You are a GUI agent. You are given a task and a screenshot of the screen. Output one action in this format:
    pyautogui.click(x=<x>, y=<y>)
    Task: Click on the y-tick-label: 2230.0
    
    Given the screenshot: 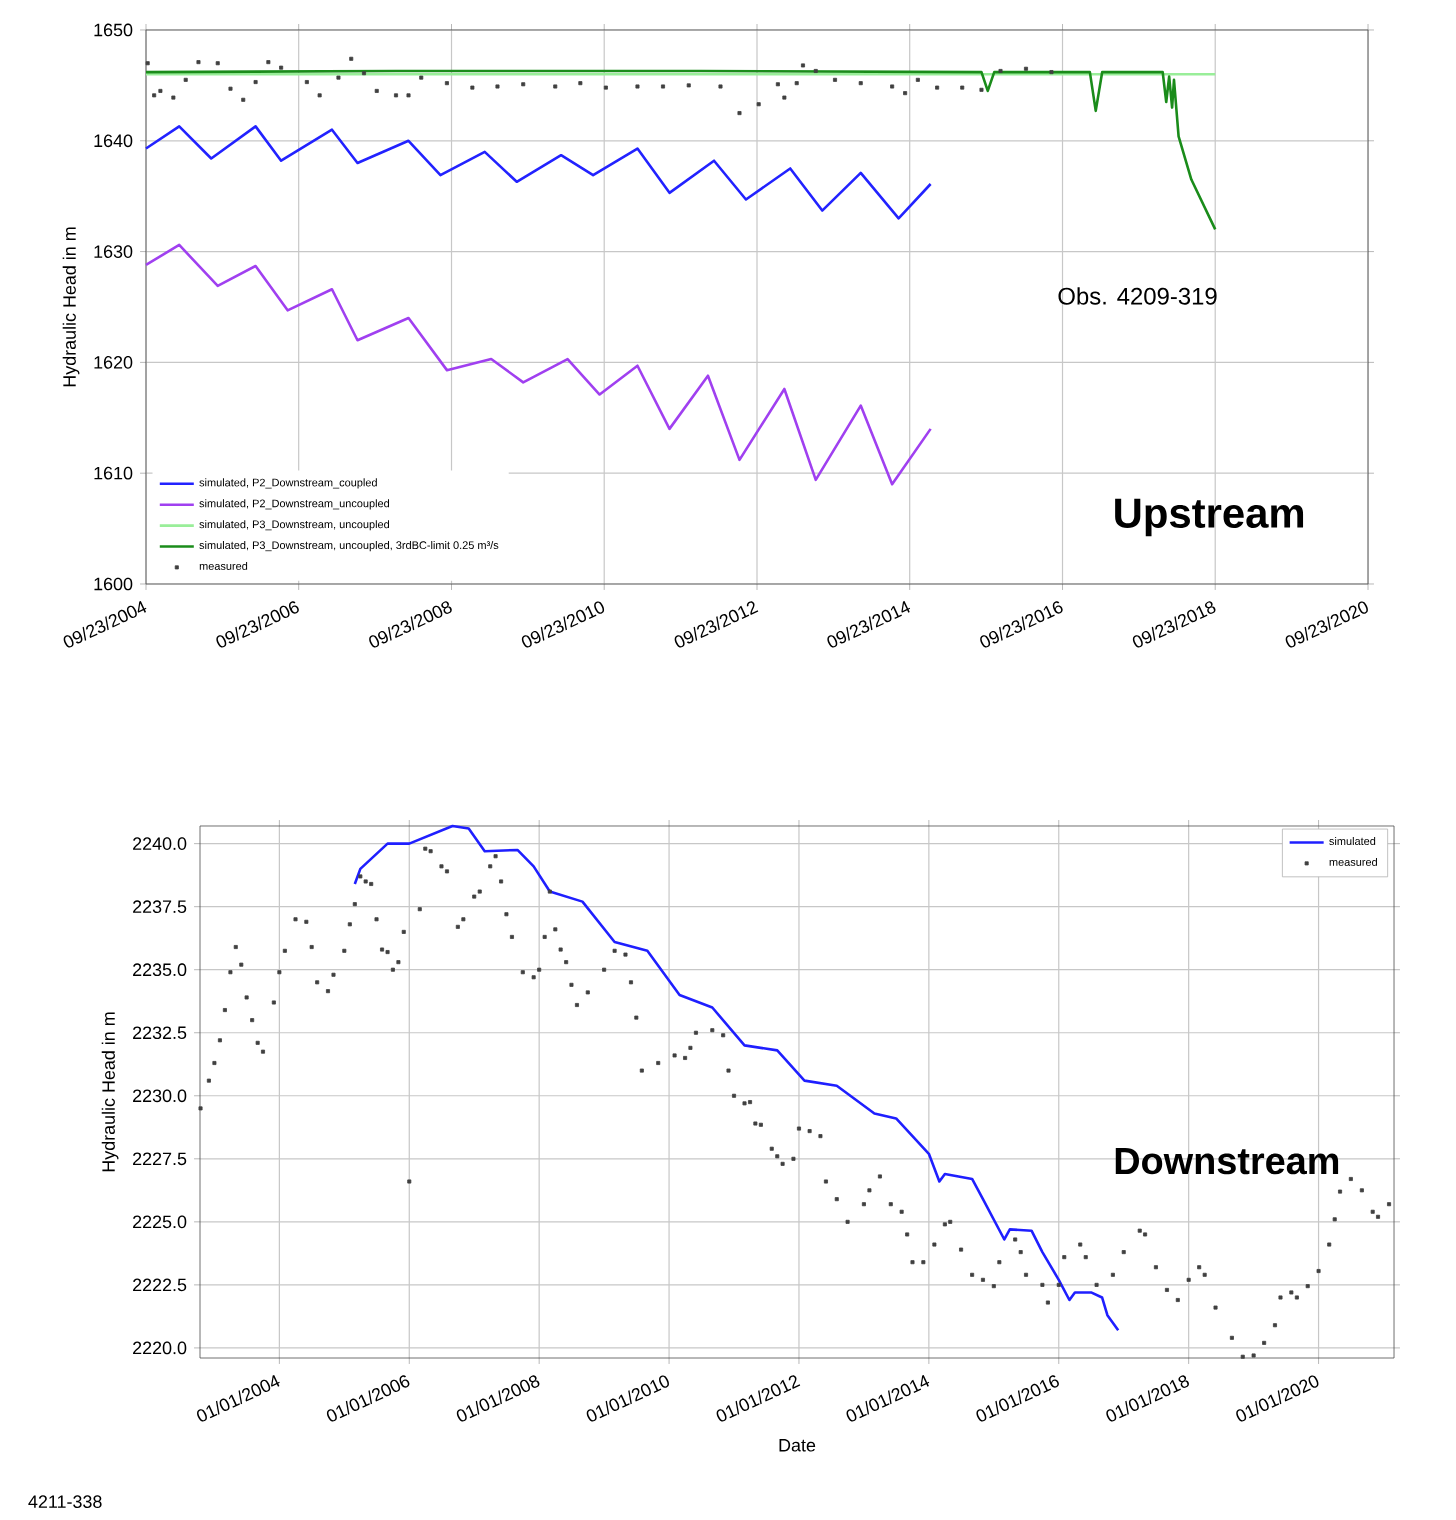 What is the action you would take?
    pyautogui.click(x=160, y=1096)
    